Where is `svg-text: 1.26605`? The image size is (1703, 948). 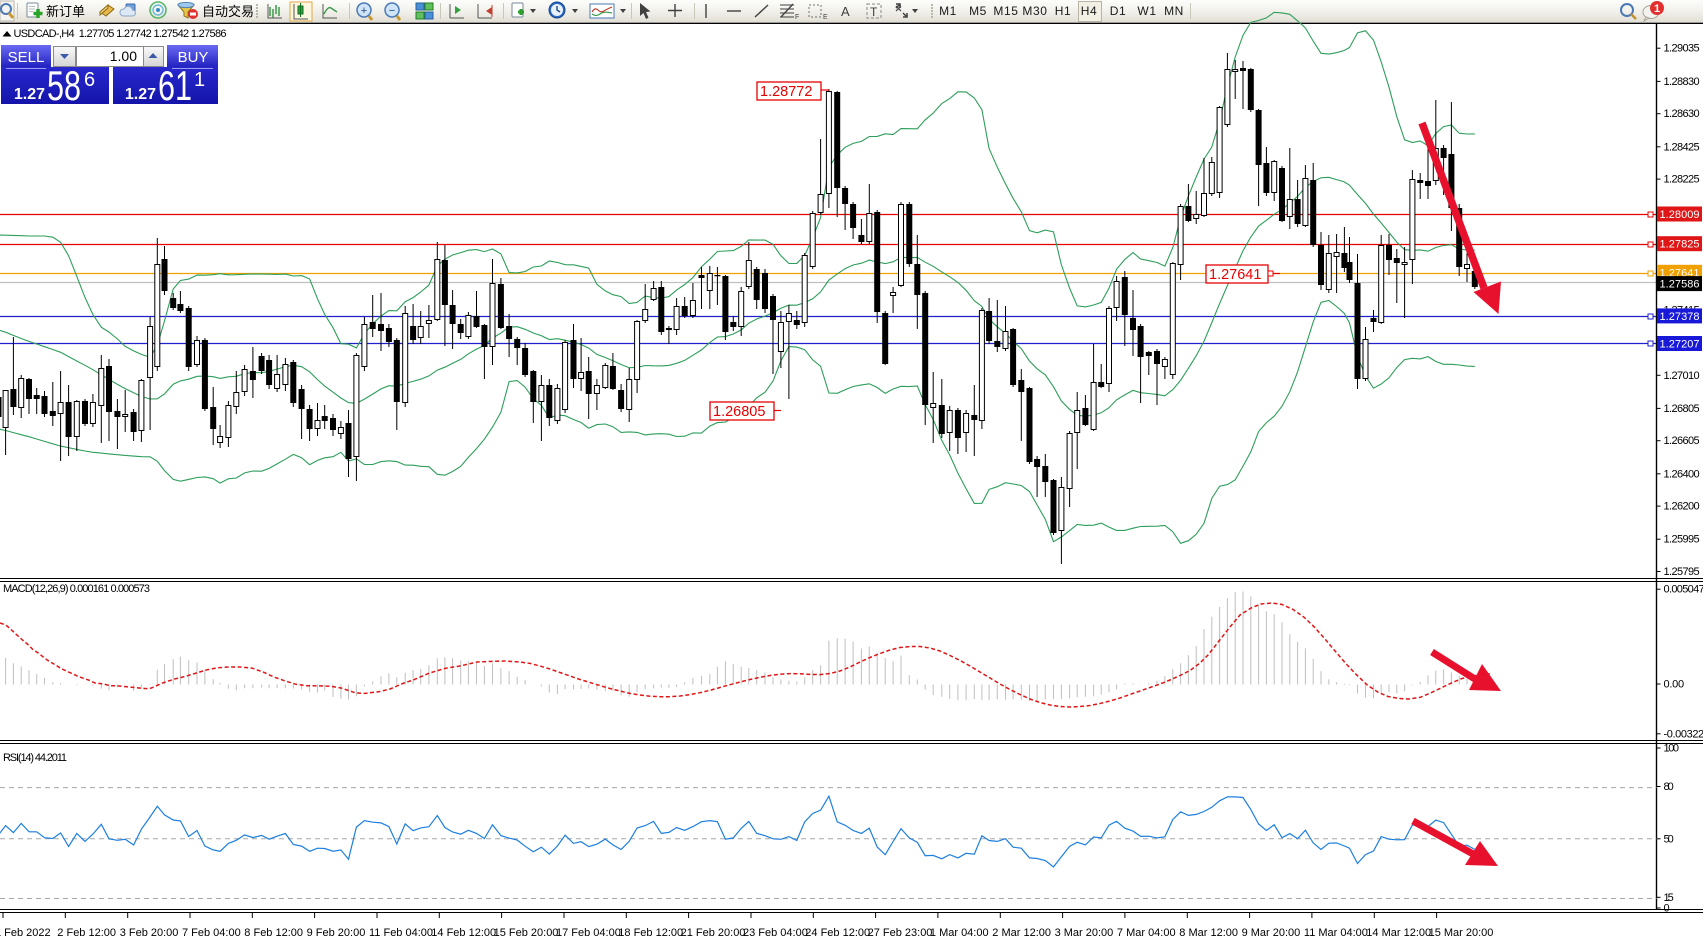
svg-text: 1.26605 is located at coordinates (1682, 441).